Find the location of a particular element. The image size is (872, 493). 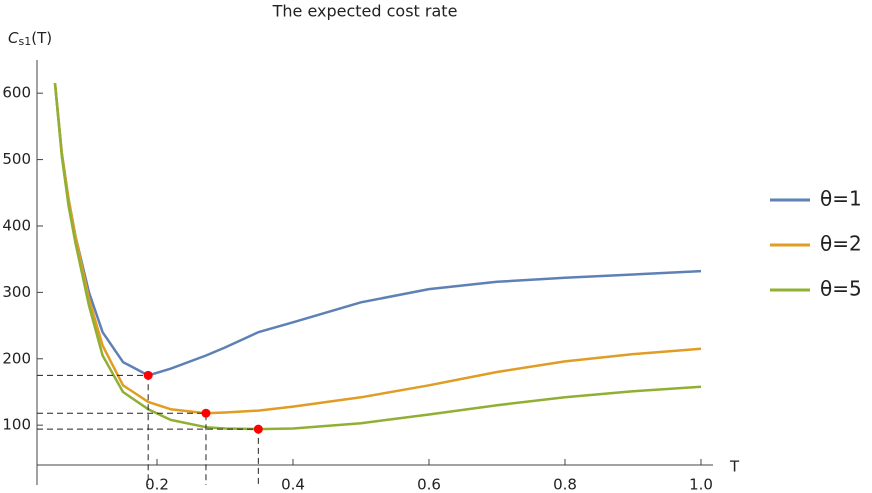

legend-label: θ=1 is located at coordinates (841, 199).